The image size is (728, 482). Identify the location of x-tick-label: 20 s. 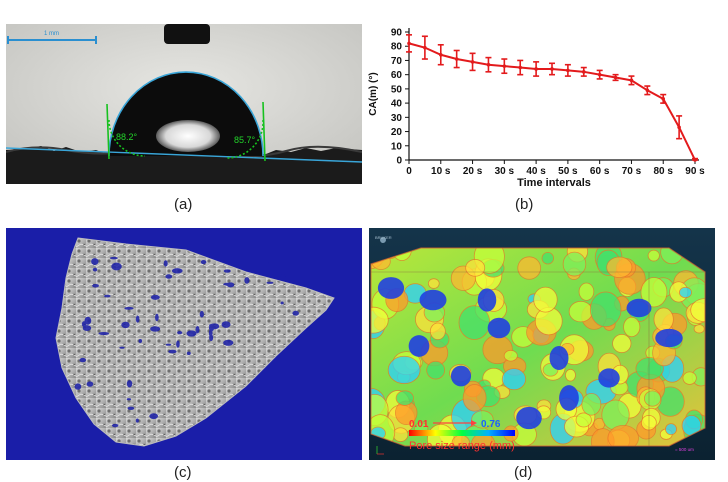
(473, 171).